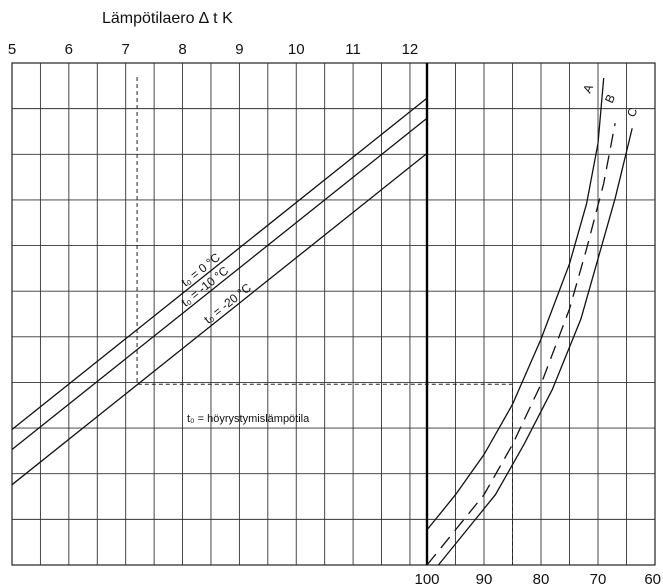  What do you see at coordinates (213, 49) in the screenshot?
I see `top-axis-ticks: 5 6 7 8 9 10 11 12` at bounding box center [213, 49].